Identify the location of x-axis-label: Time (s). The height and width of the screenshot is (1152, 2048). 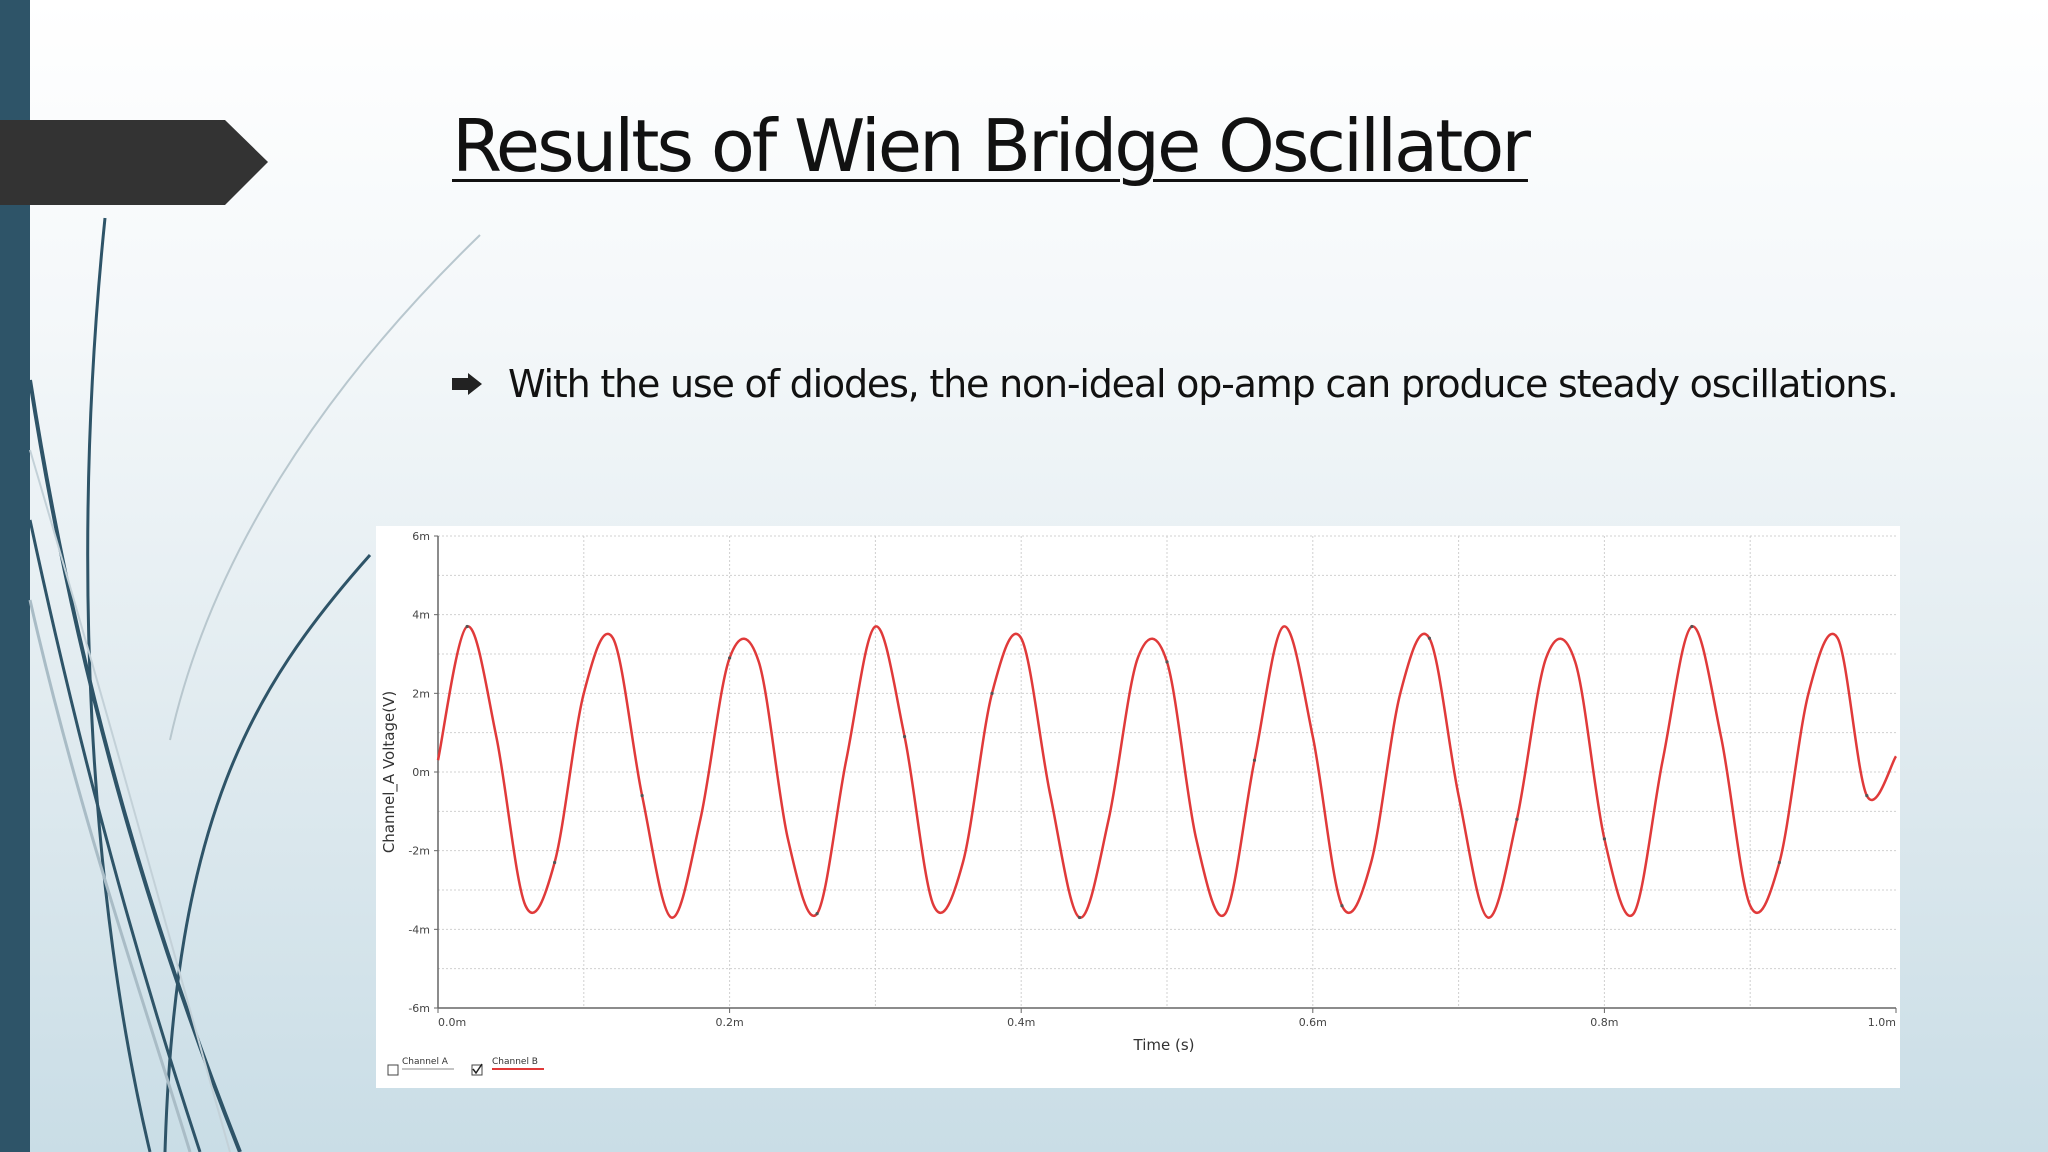
(1164, 1045).